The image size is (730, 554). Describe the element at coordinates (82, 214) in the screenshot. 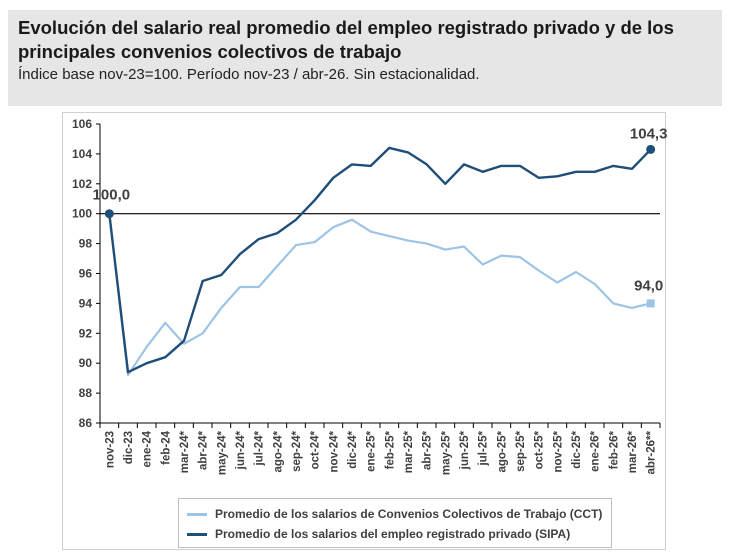

I see `y-tick-label: 100` at that location.